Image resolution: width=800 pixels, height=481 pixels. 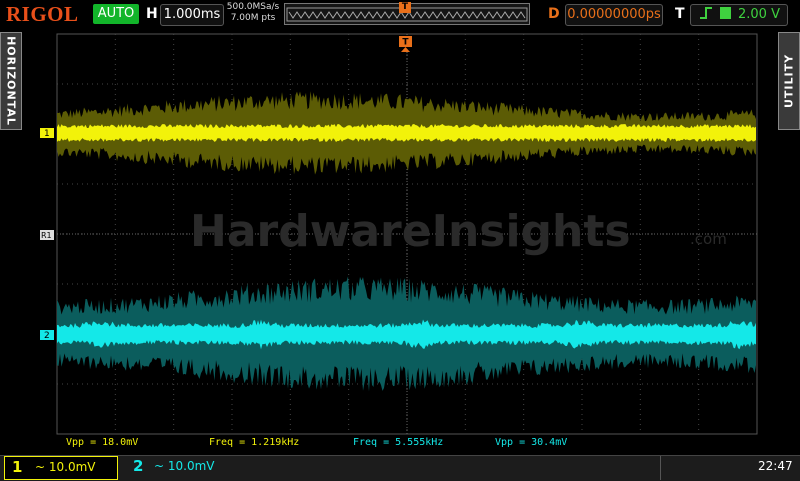 What do you see at coordinates (192, 15) in the screenshot?
I see `timebase: 1.000ms` at bounding box center [192, 15].